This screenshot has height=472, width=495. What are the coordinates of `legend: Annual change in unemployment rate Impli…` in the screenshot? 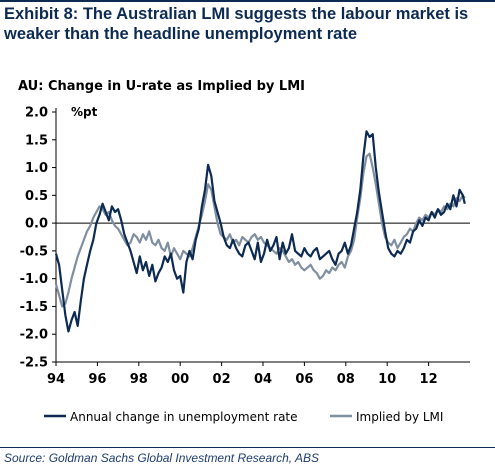 It's located at (243, 417).